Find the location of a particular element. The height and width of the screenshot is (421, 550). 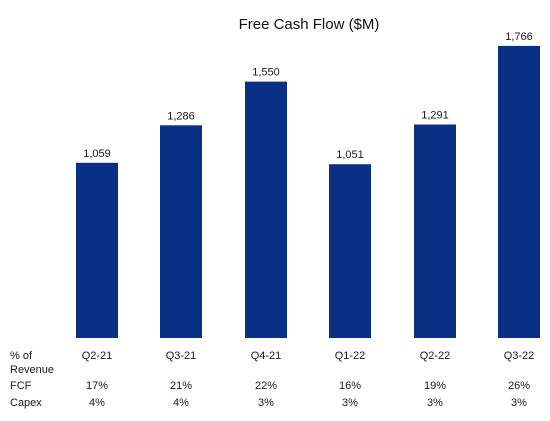

value-label-q2-22: 1,291 is located at coordinates (435, 116).